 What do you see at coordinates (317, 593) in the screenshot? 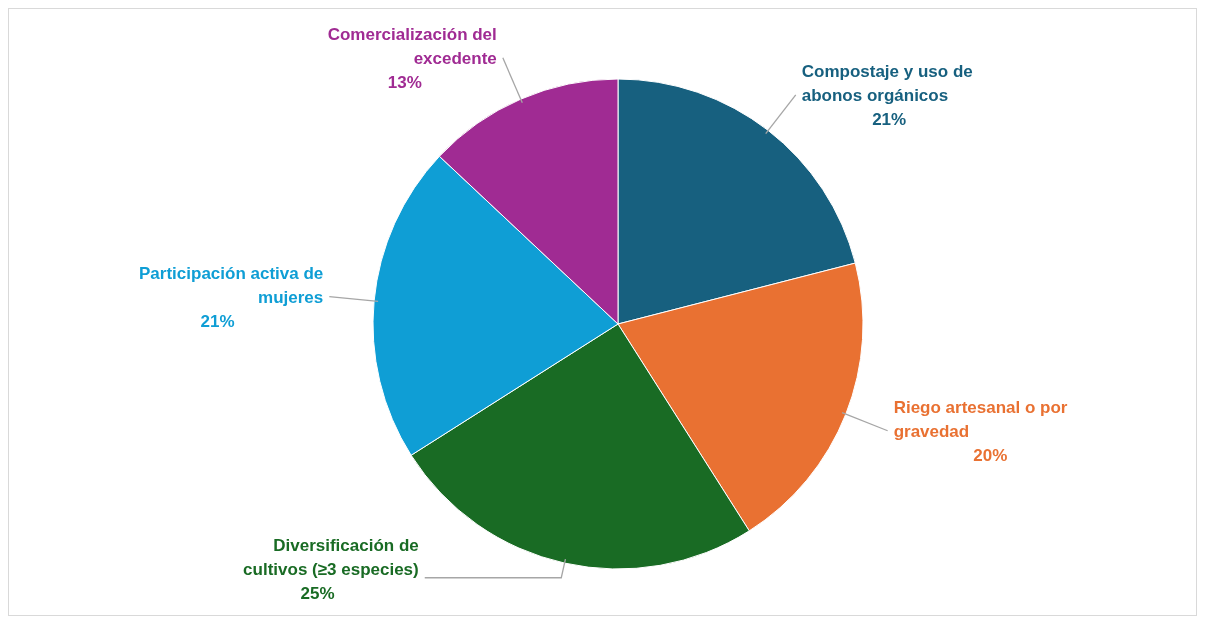
I see `data-label: 25%` at bounding box center [317, 593].